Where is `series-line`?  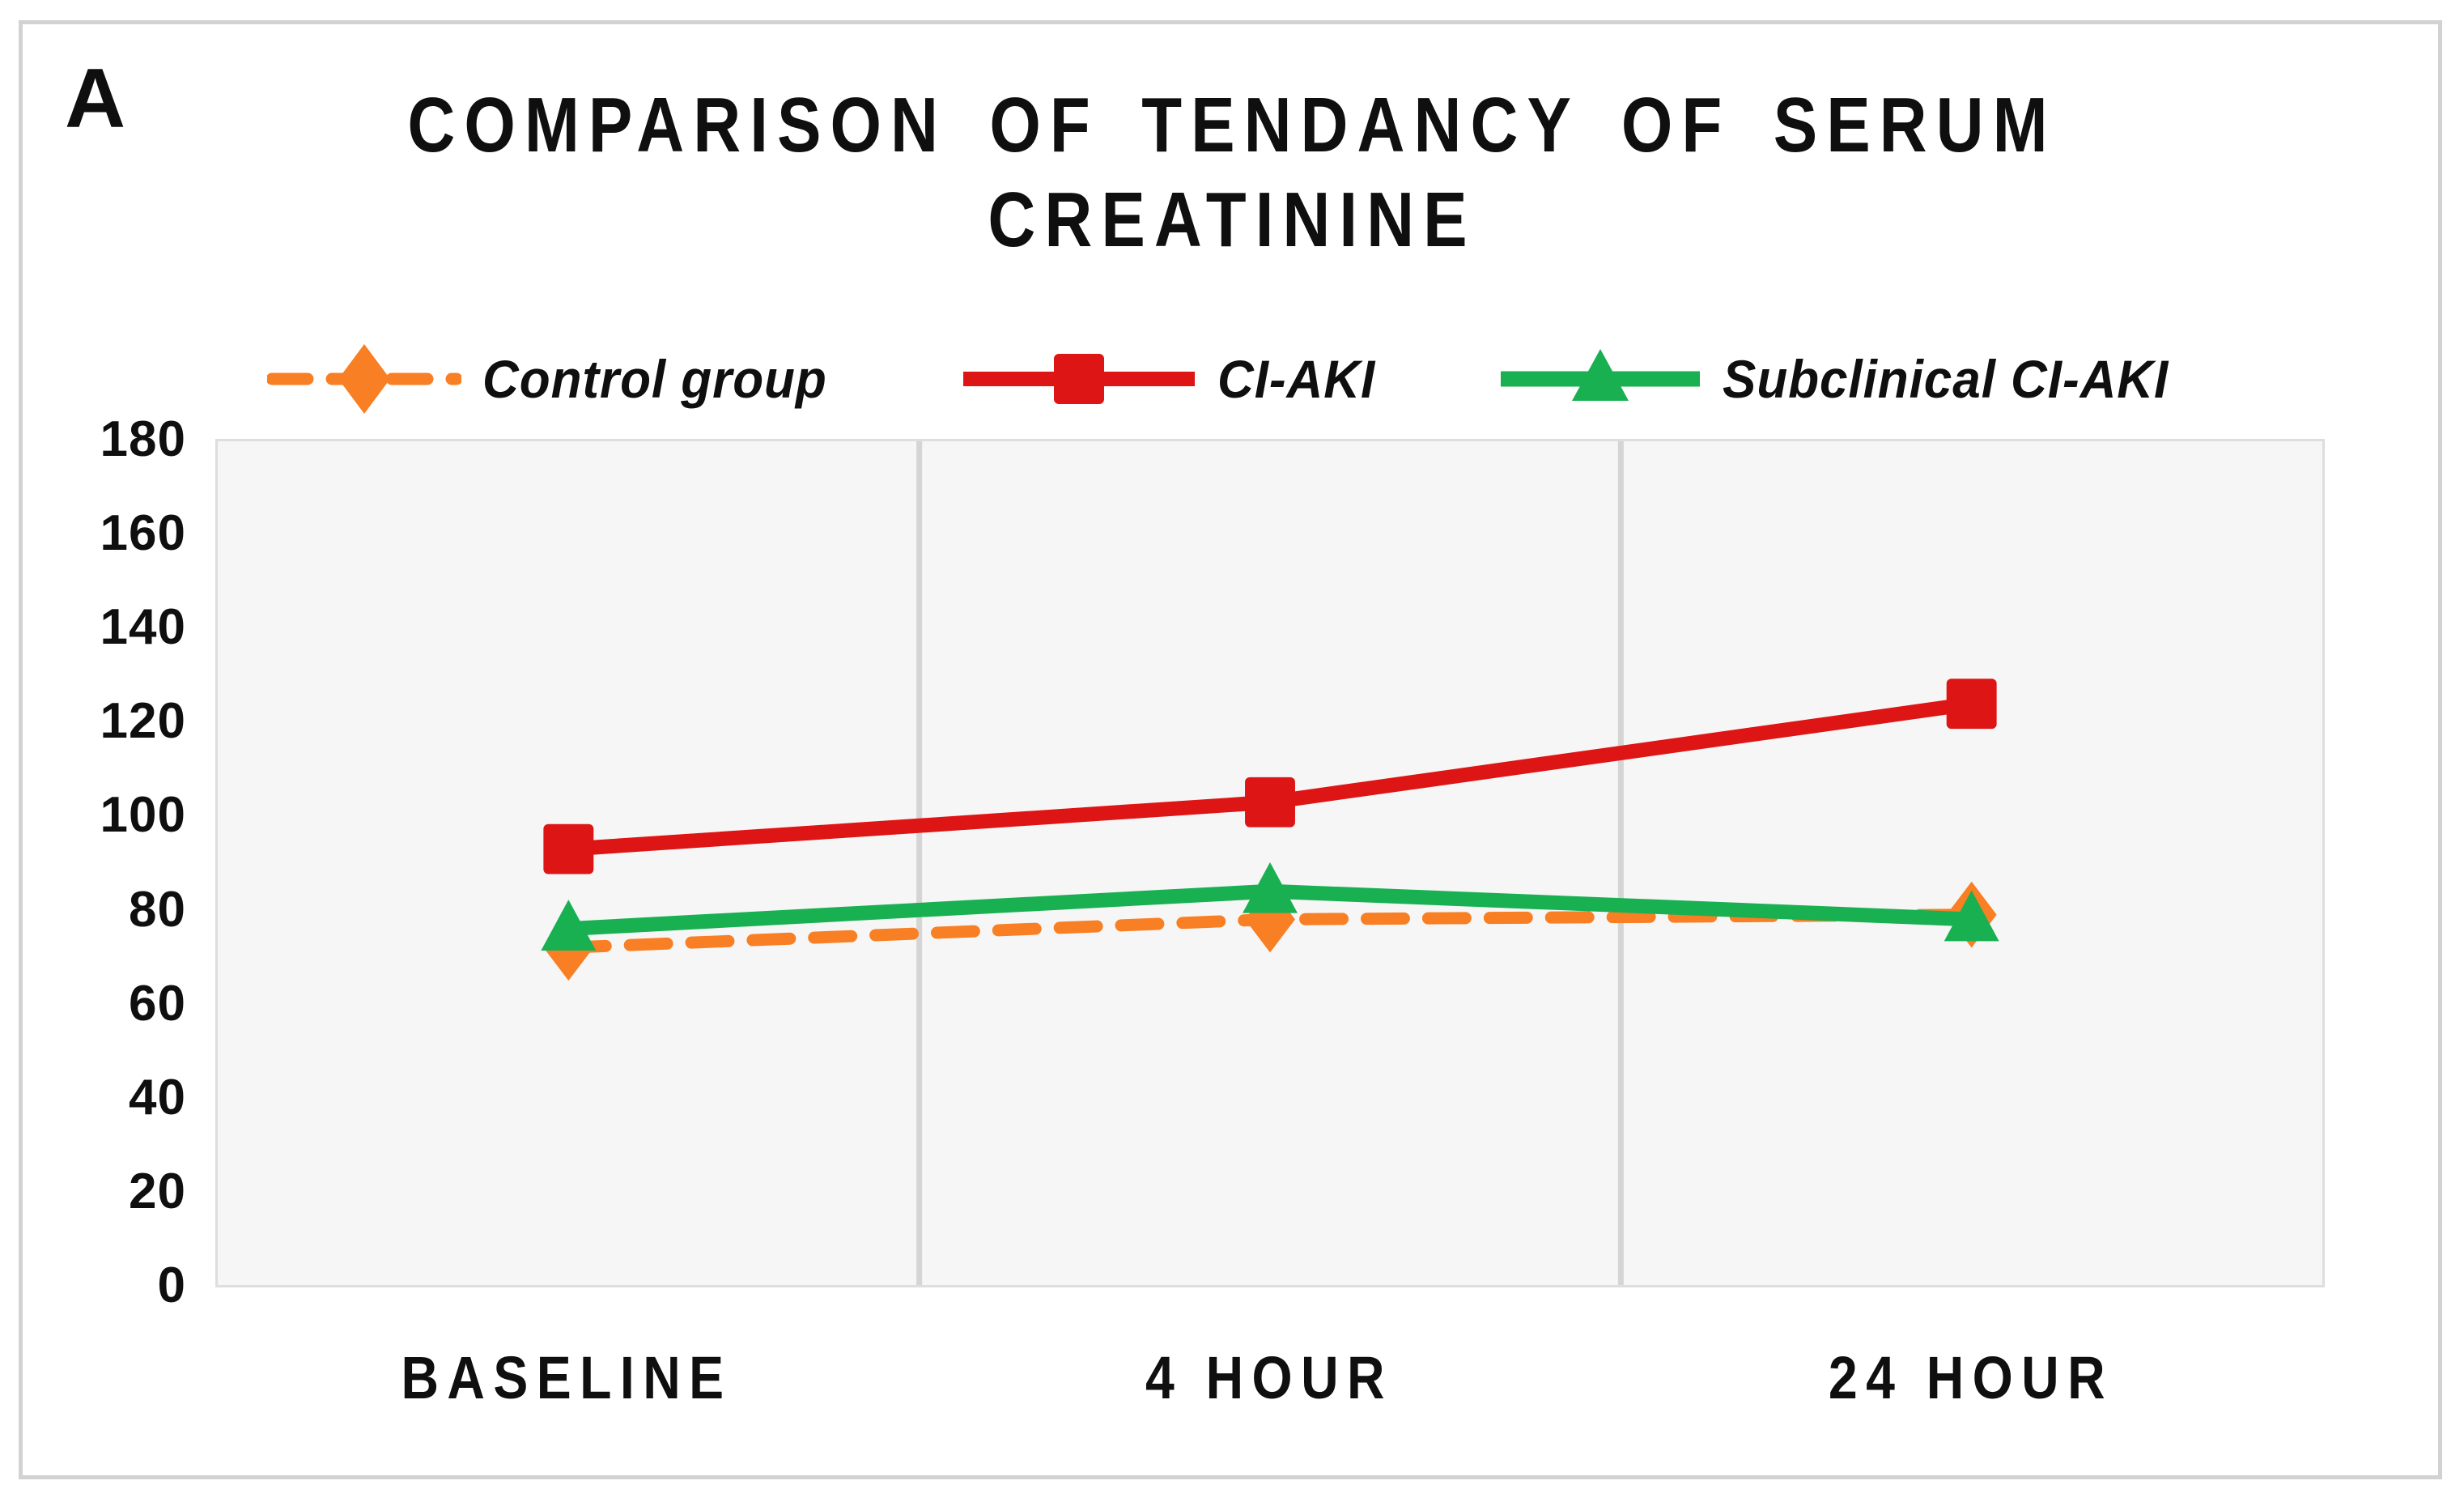 series-line is located at coordinates (1270, 776).